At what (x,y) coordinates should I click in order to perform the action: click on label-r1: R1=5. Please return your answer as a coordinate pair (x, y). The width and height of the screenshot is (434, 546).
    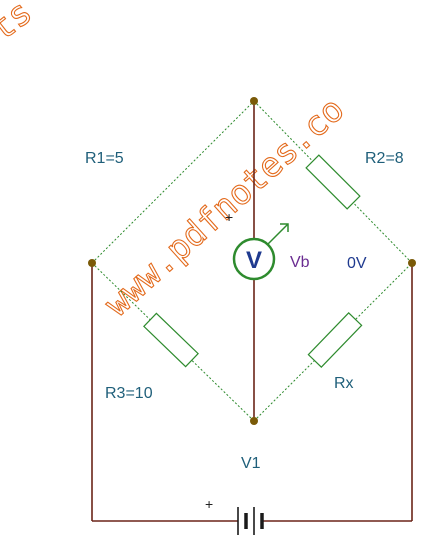
    Looking at the image, I should click on (104, 158).